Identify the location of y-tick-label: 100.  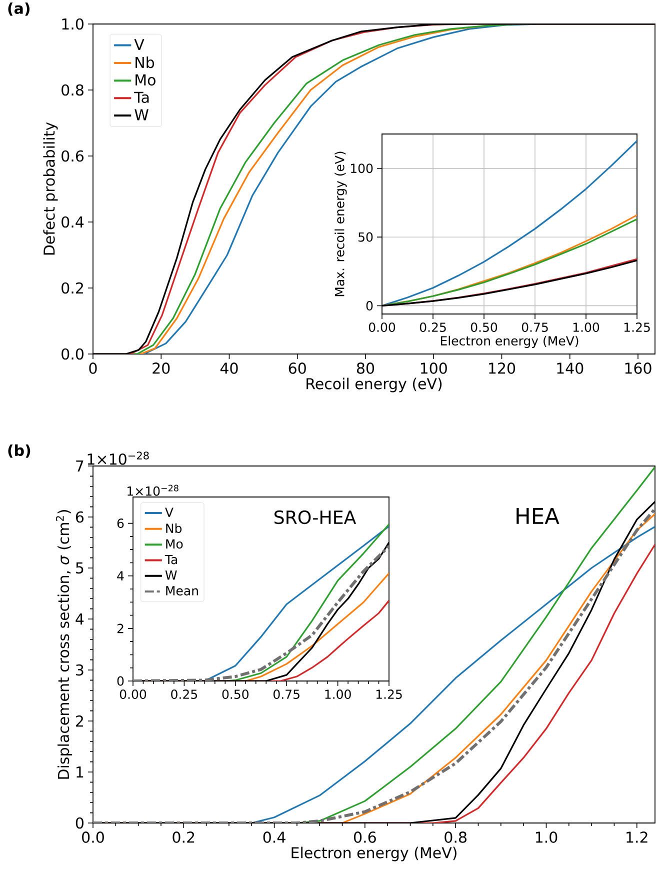
(361, 169).